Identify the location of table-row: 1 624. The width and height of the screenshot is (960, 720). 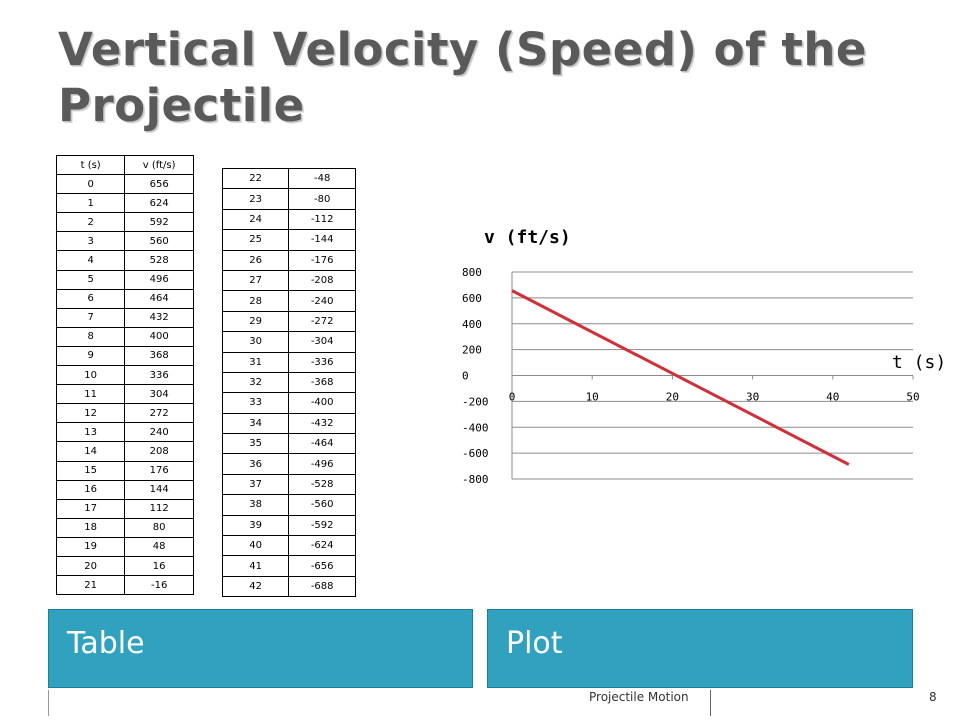
(124, 203).